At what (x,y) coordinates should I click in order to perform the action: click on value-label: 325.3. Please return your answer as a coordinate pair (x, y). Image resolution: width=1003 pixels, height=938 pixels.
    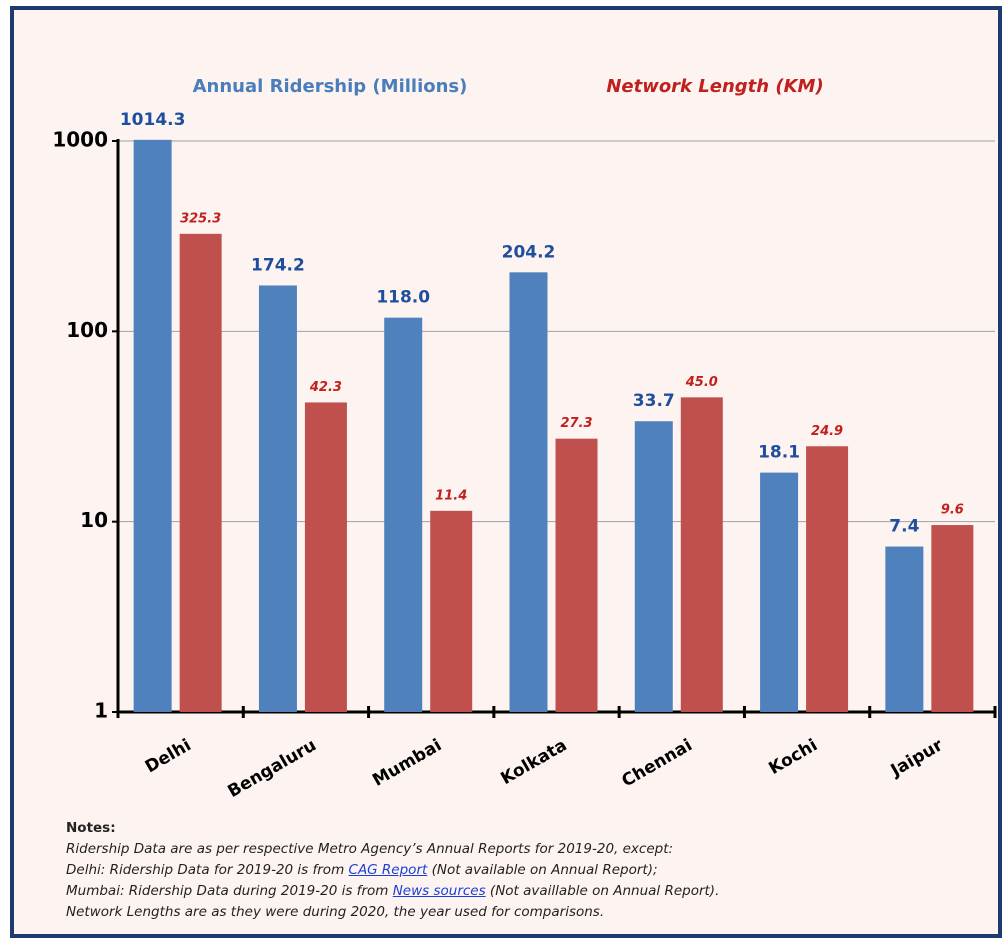
    Looking at the image, I should click on (200, 218).